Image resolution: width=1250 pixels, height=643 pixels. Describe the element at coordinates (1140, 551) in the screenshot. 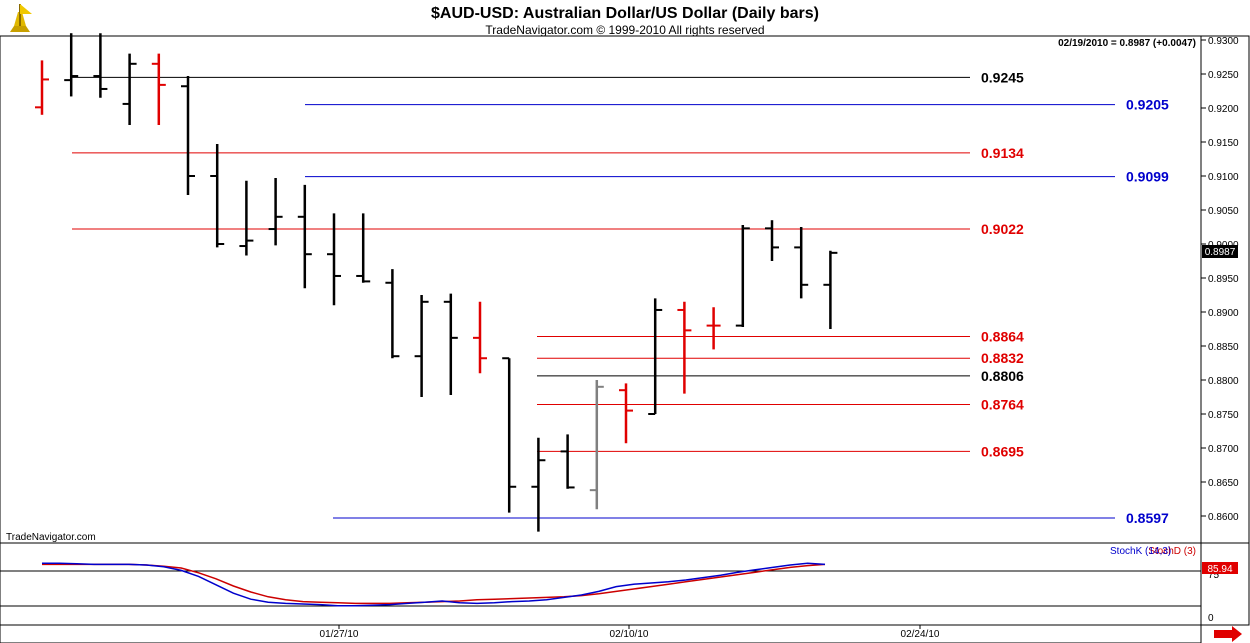

I see `legend-stochk: StochK (14,3)` at that location.